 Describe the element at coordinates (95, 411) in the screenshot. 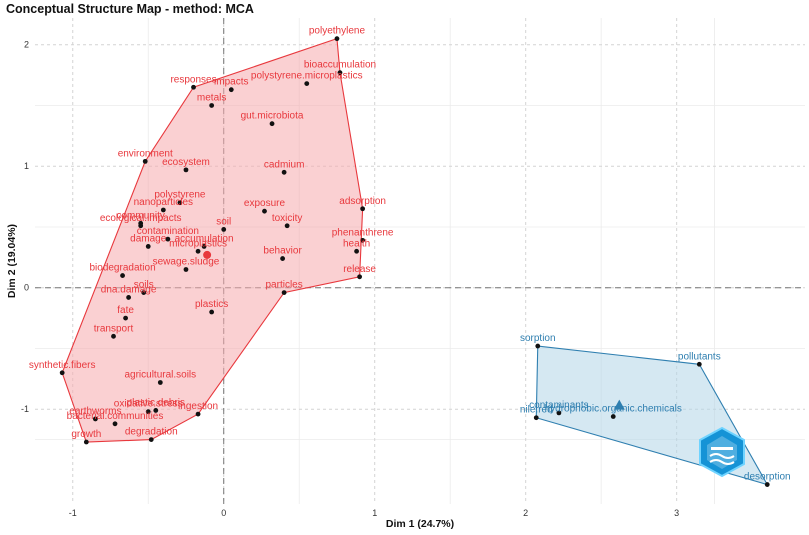

I see `point-label: earthworms` at that location.